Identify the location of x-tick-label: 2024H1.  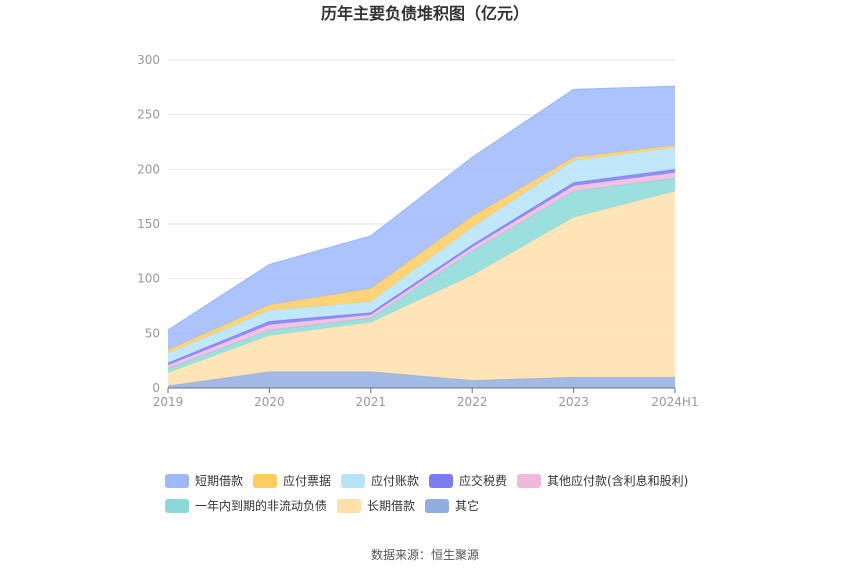
(674, 402).